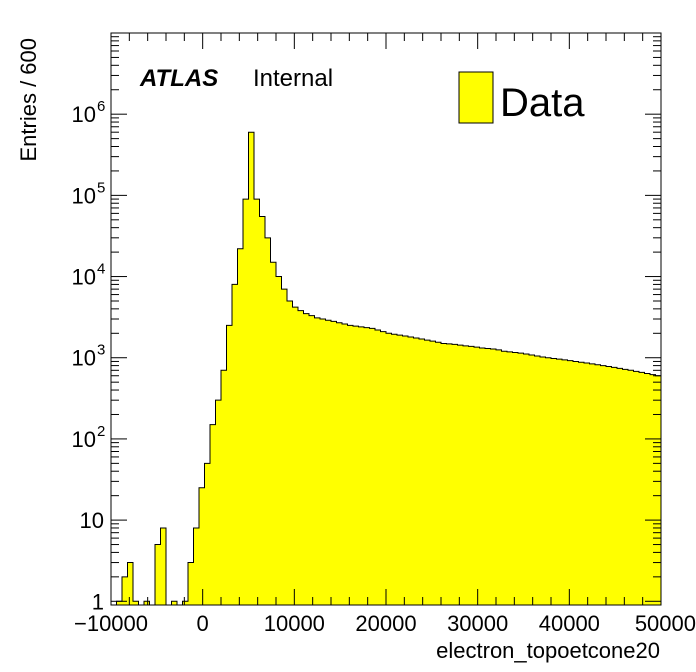  I want to click on legend-swatch, so click(476, 97).